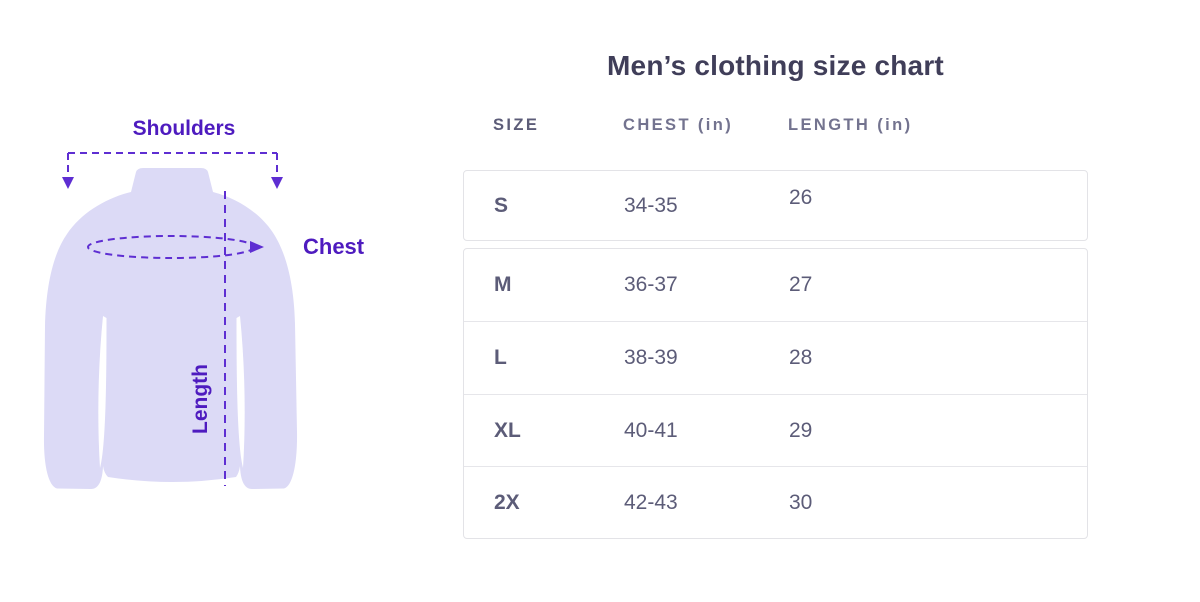  I want to click on cell-length: 27, so click(801, 285).